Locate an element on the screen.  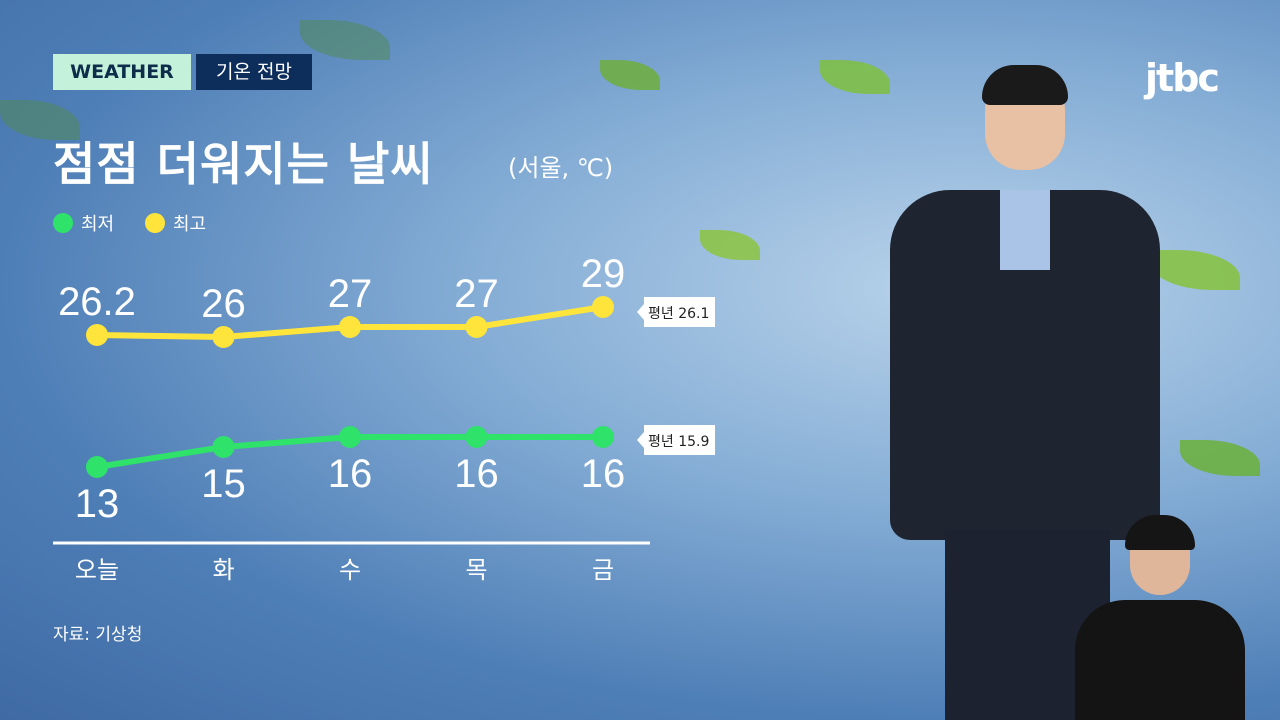
x-tick-label: 수 is located at coordinates (350, 570).